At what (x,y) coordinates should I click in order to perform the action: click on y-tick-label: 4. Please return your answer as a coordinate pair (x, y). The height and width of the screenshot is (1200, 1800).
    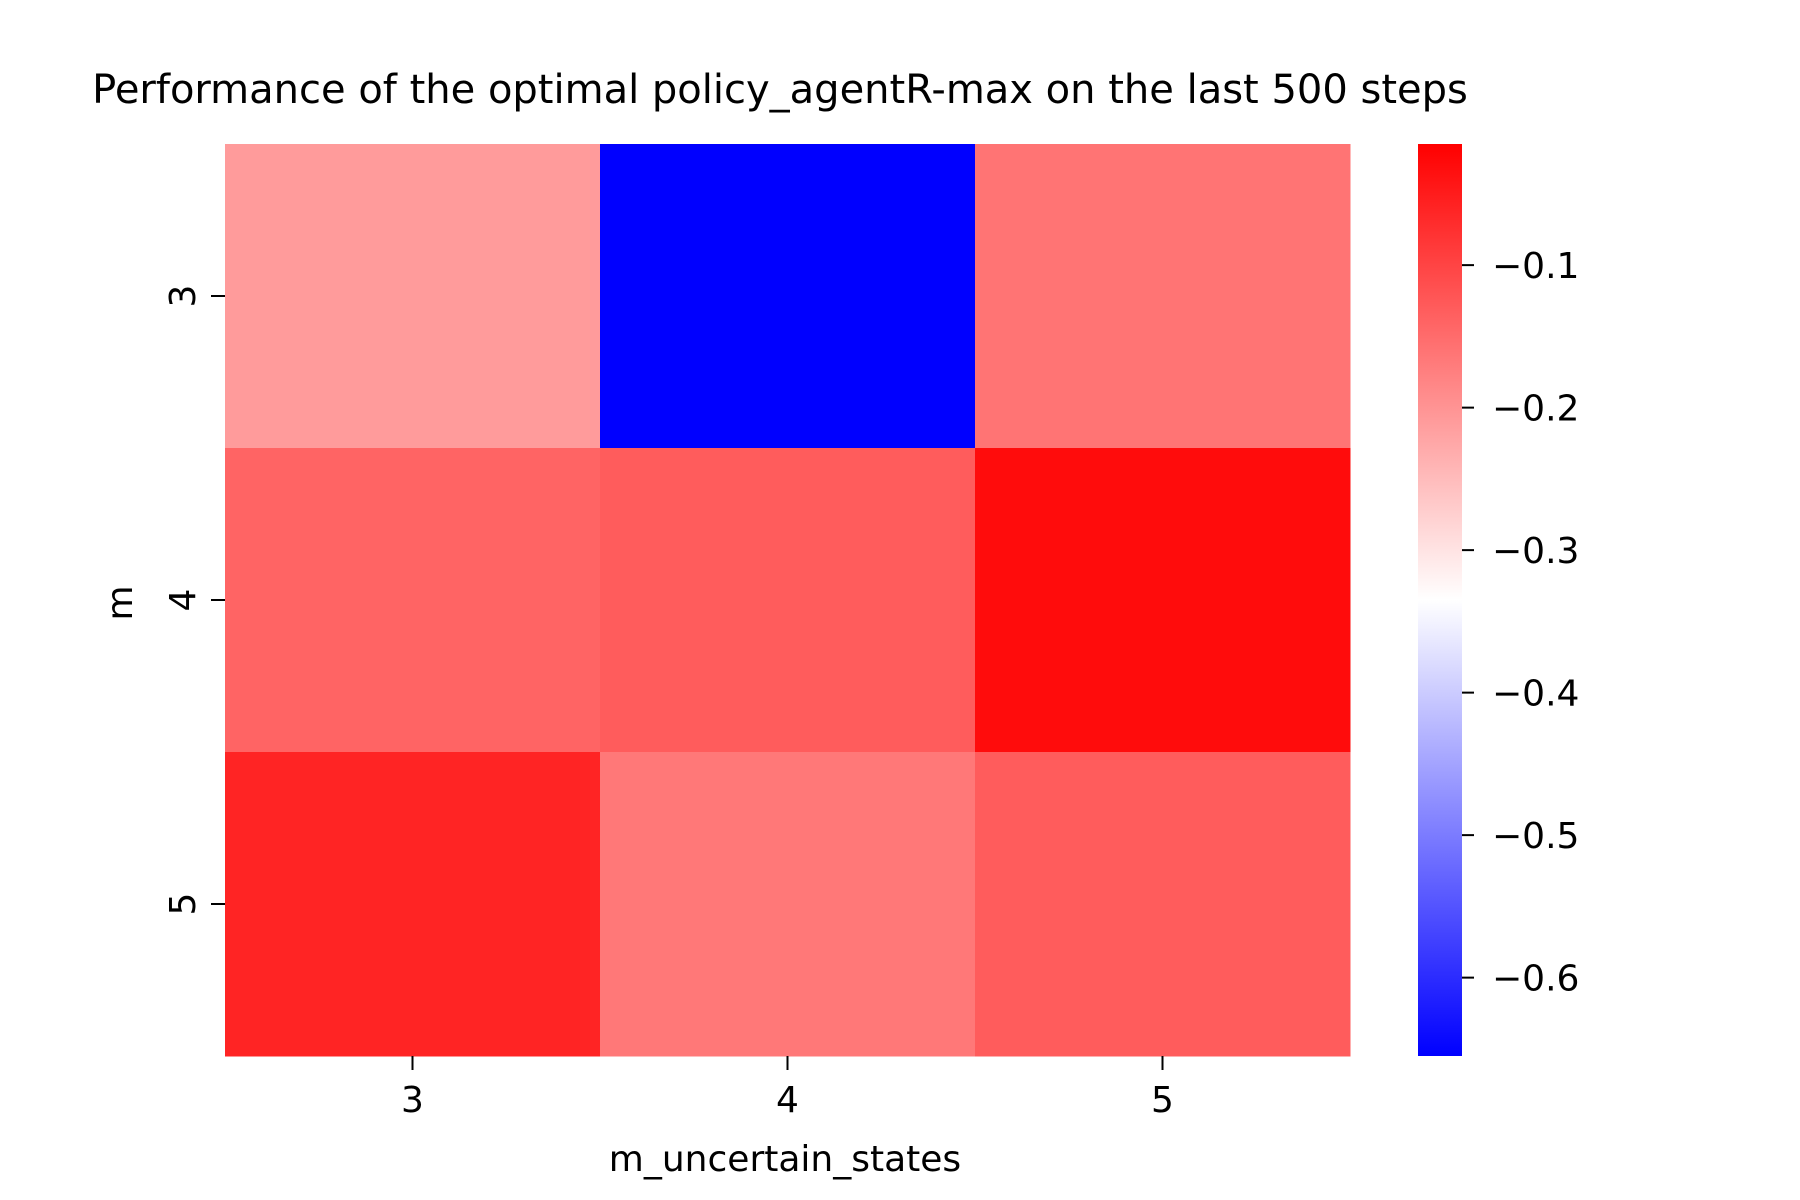
    Looking at the image, I should click on (183, 600).